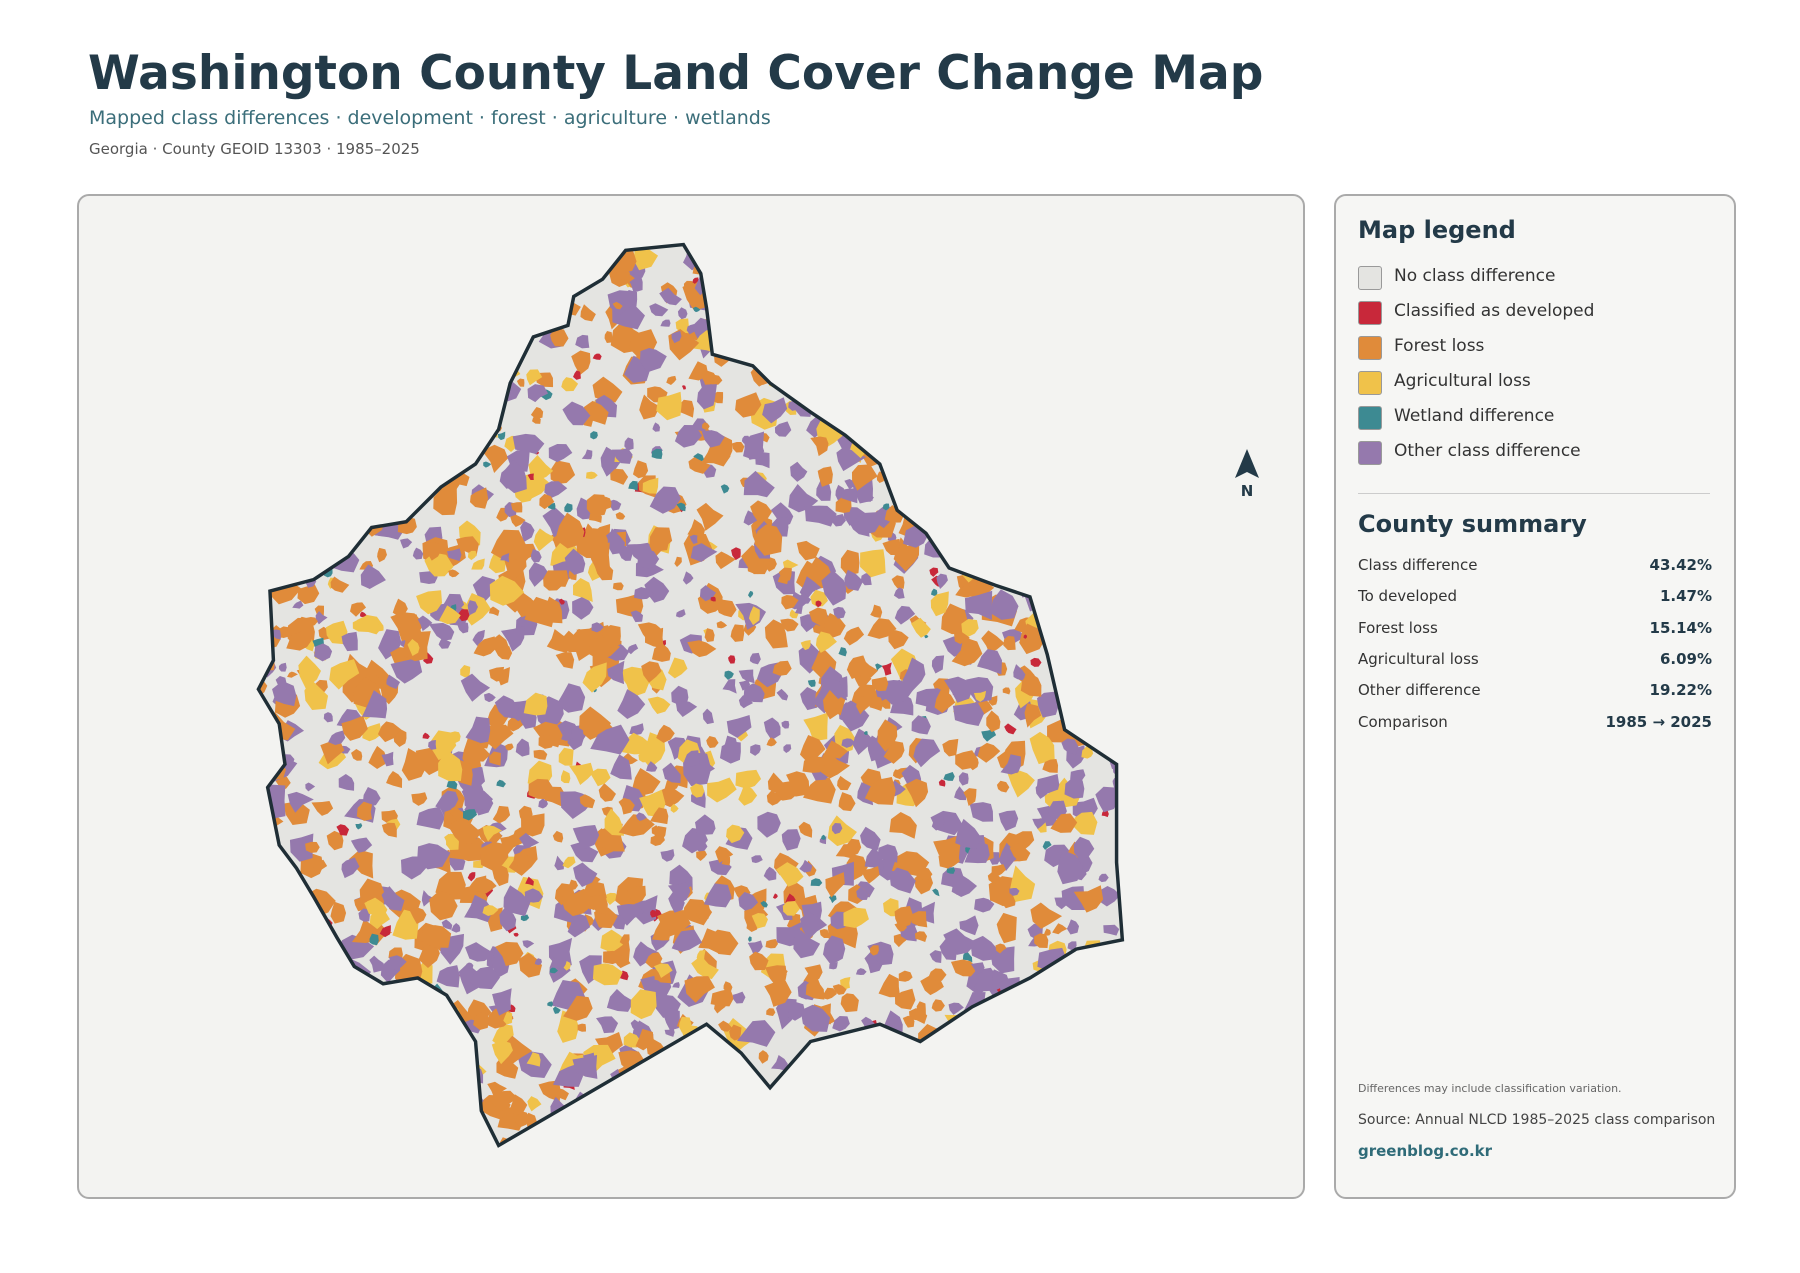 The height and width of the screenshot is (1273, 1800). What do you see at coordinates (1425, 1151) in the screenshot?
I see `credit: greenblog.co.kr` at bounding box center [1425, 1151].